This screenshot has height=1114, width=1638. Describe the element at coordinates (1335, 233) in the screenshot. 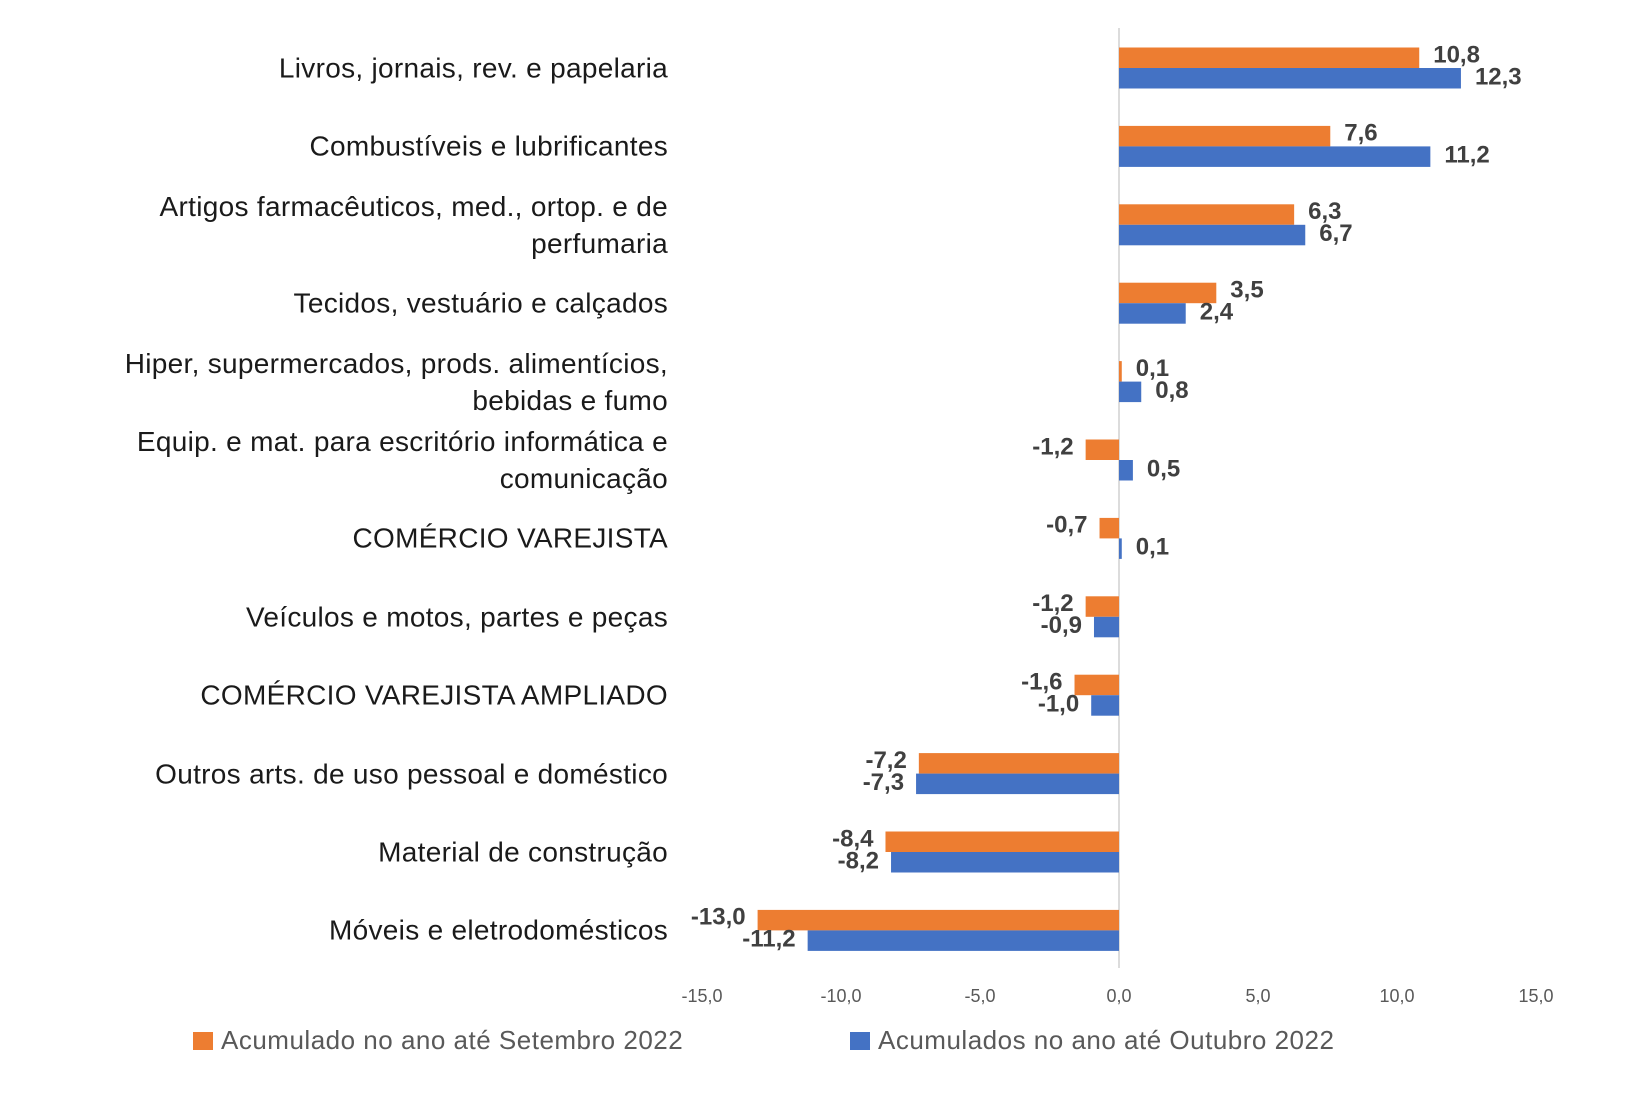

I see `value-label: 6,7` at that location.